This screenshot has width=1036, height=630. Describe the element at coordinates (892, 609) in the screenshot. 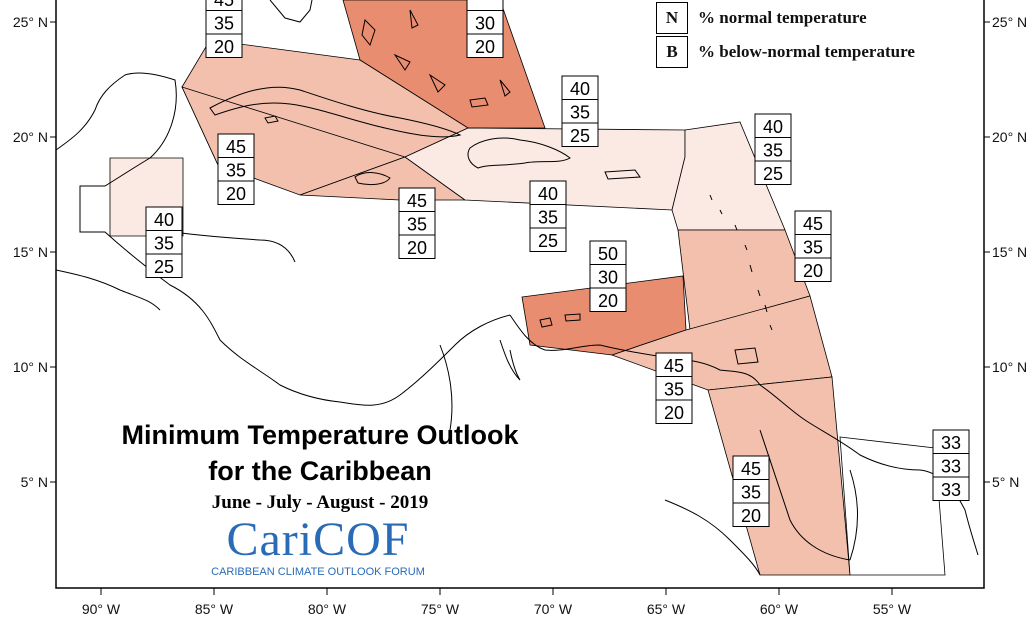

I see `lon-tick-label: 55° W` at that location.